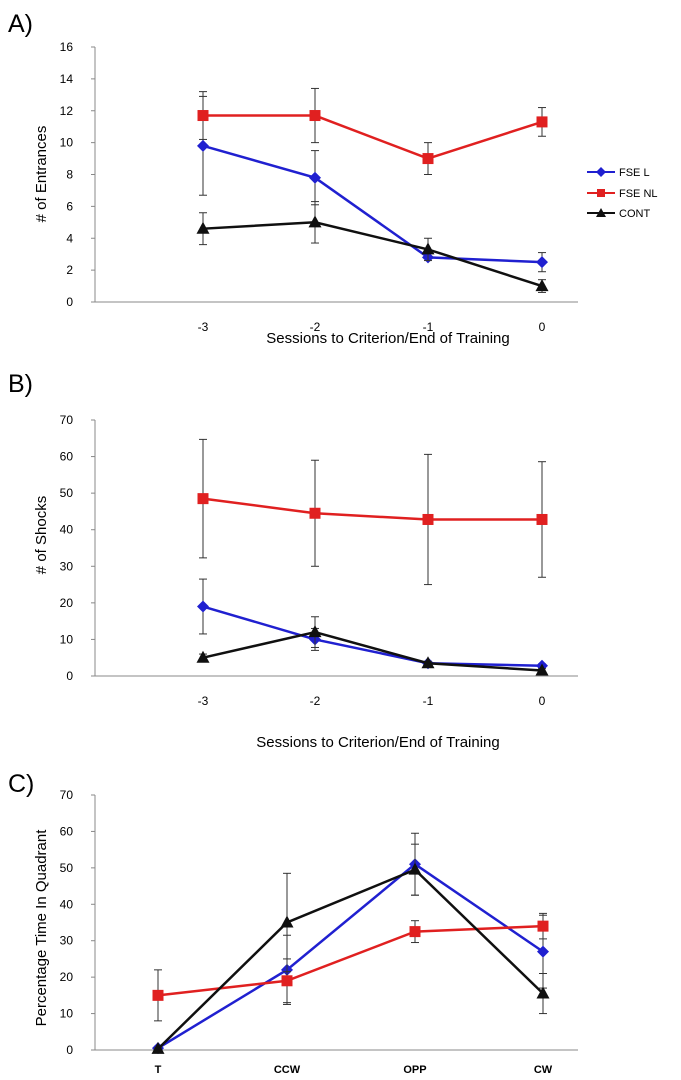  What do you see at coordinates (67, 420) in the screenshot?
I see `panel-b-y-tick-label: 70` at bounding box center [67, 420].